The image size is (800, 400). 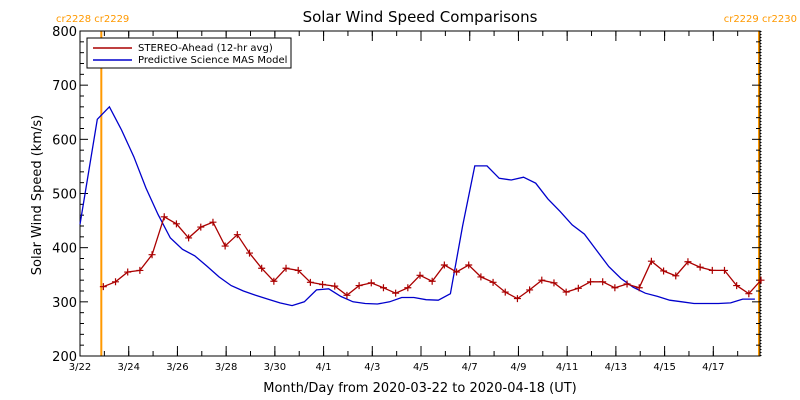 I want to click on x-tick-label-11: 4/13, so click(x=616, y=367).